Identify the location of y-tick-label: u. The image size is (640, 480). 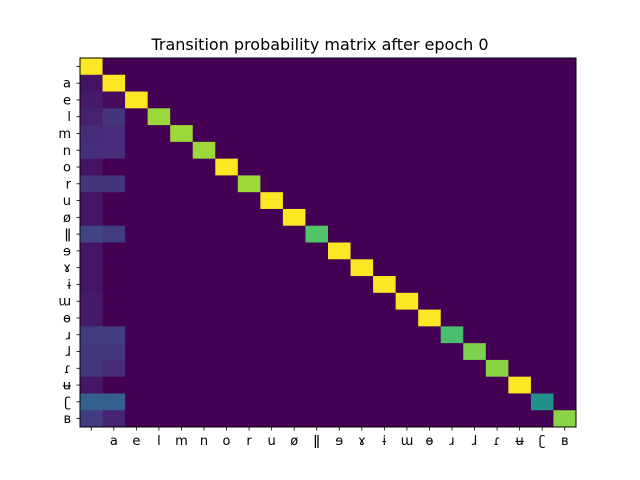
(67, 201).